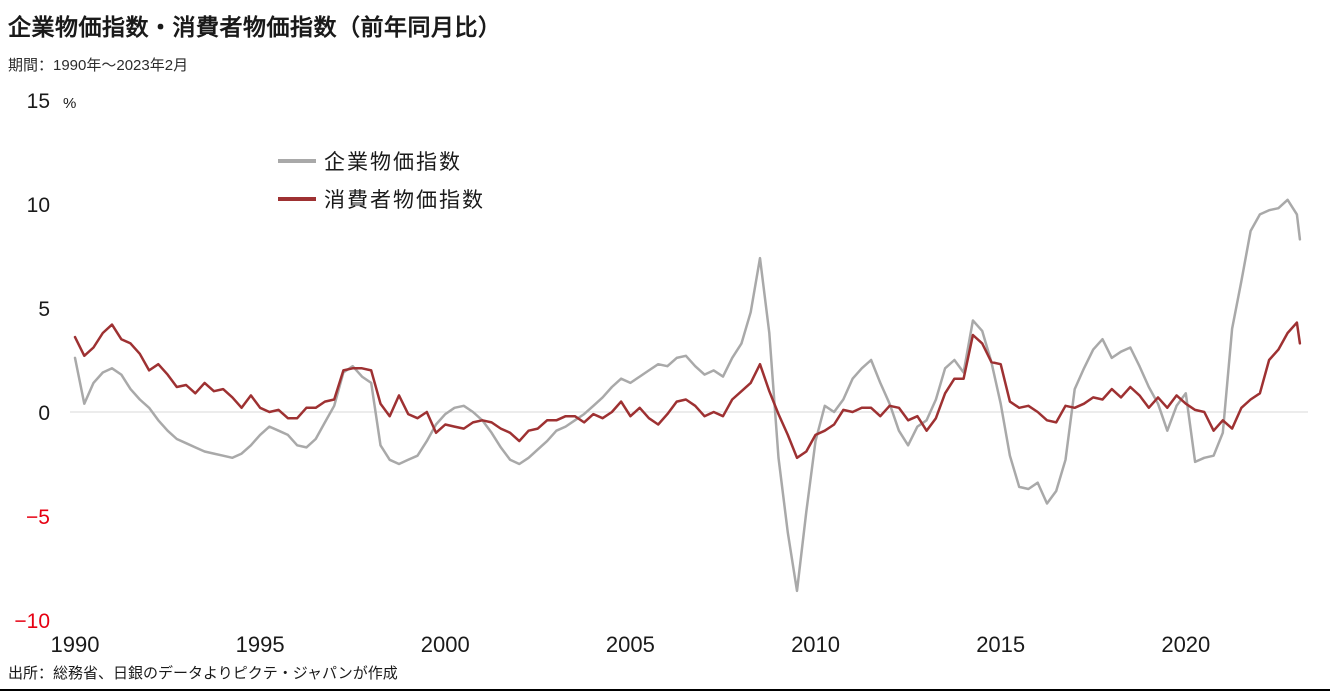 This screenshot has height=691, width=1330. Describe the element at coordinates (404, 200) in the screenshot. I see `legend-label-cpi: 消費者物価指数` at that location.